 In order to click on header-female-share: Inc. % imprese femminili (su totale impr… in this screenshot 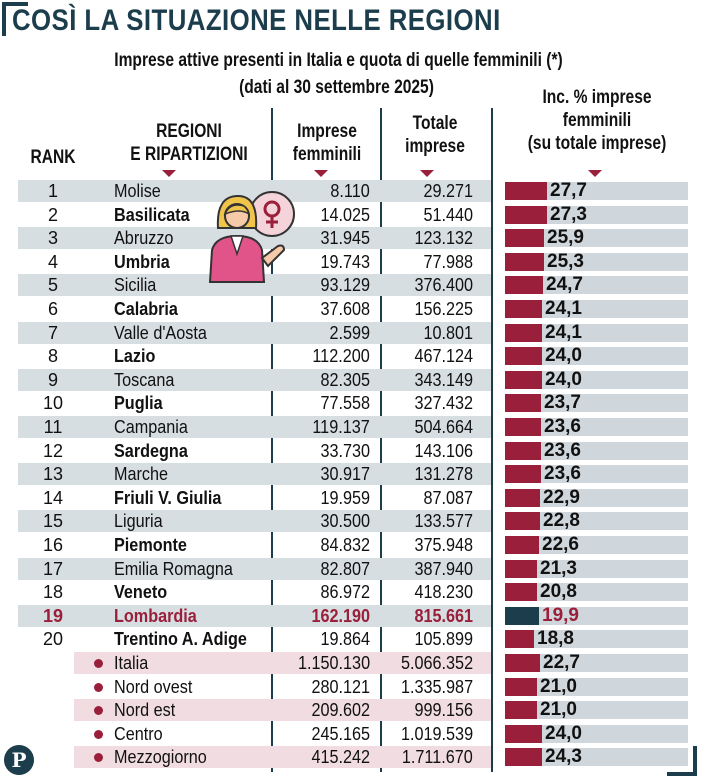, I will do `click(597, 120)`.